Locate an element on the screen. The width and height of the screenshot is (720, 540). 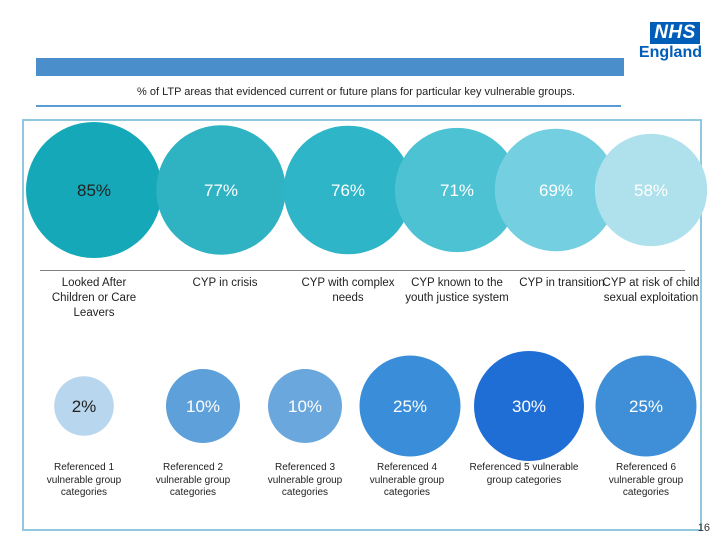
bubble-value-label: 30% is located at coordinates (529, 406).